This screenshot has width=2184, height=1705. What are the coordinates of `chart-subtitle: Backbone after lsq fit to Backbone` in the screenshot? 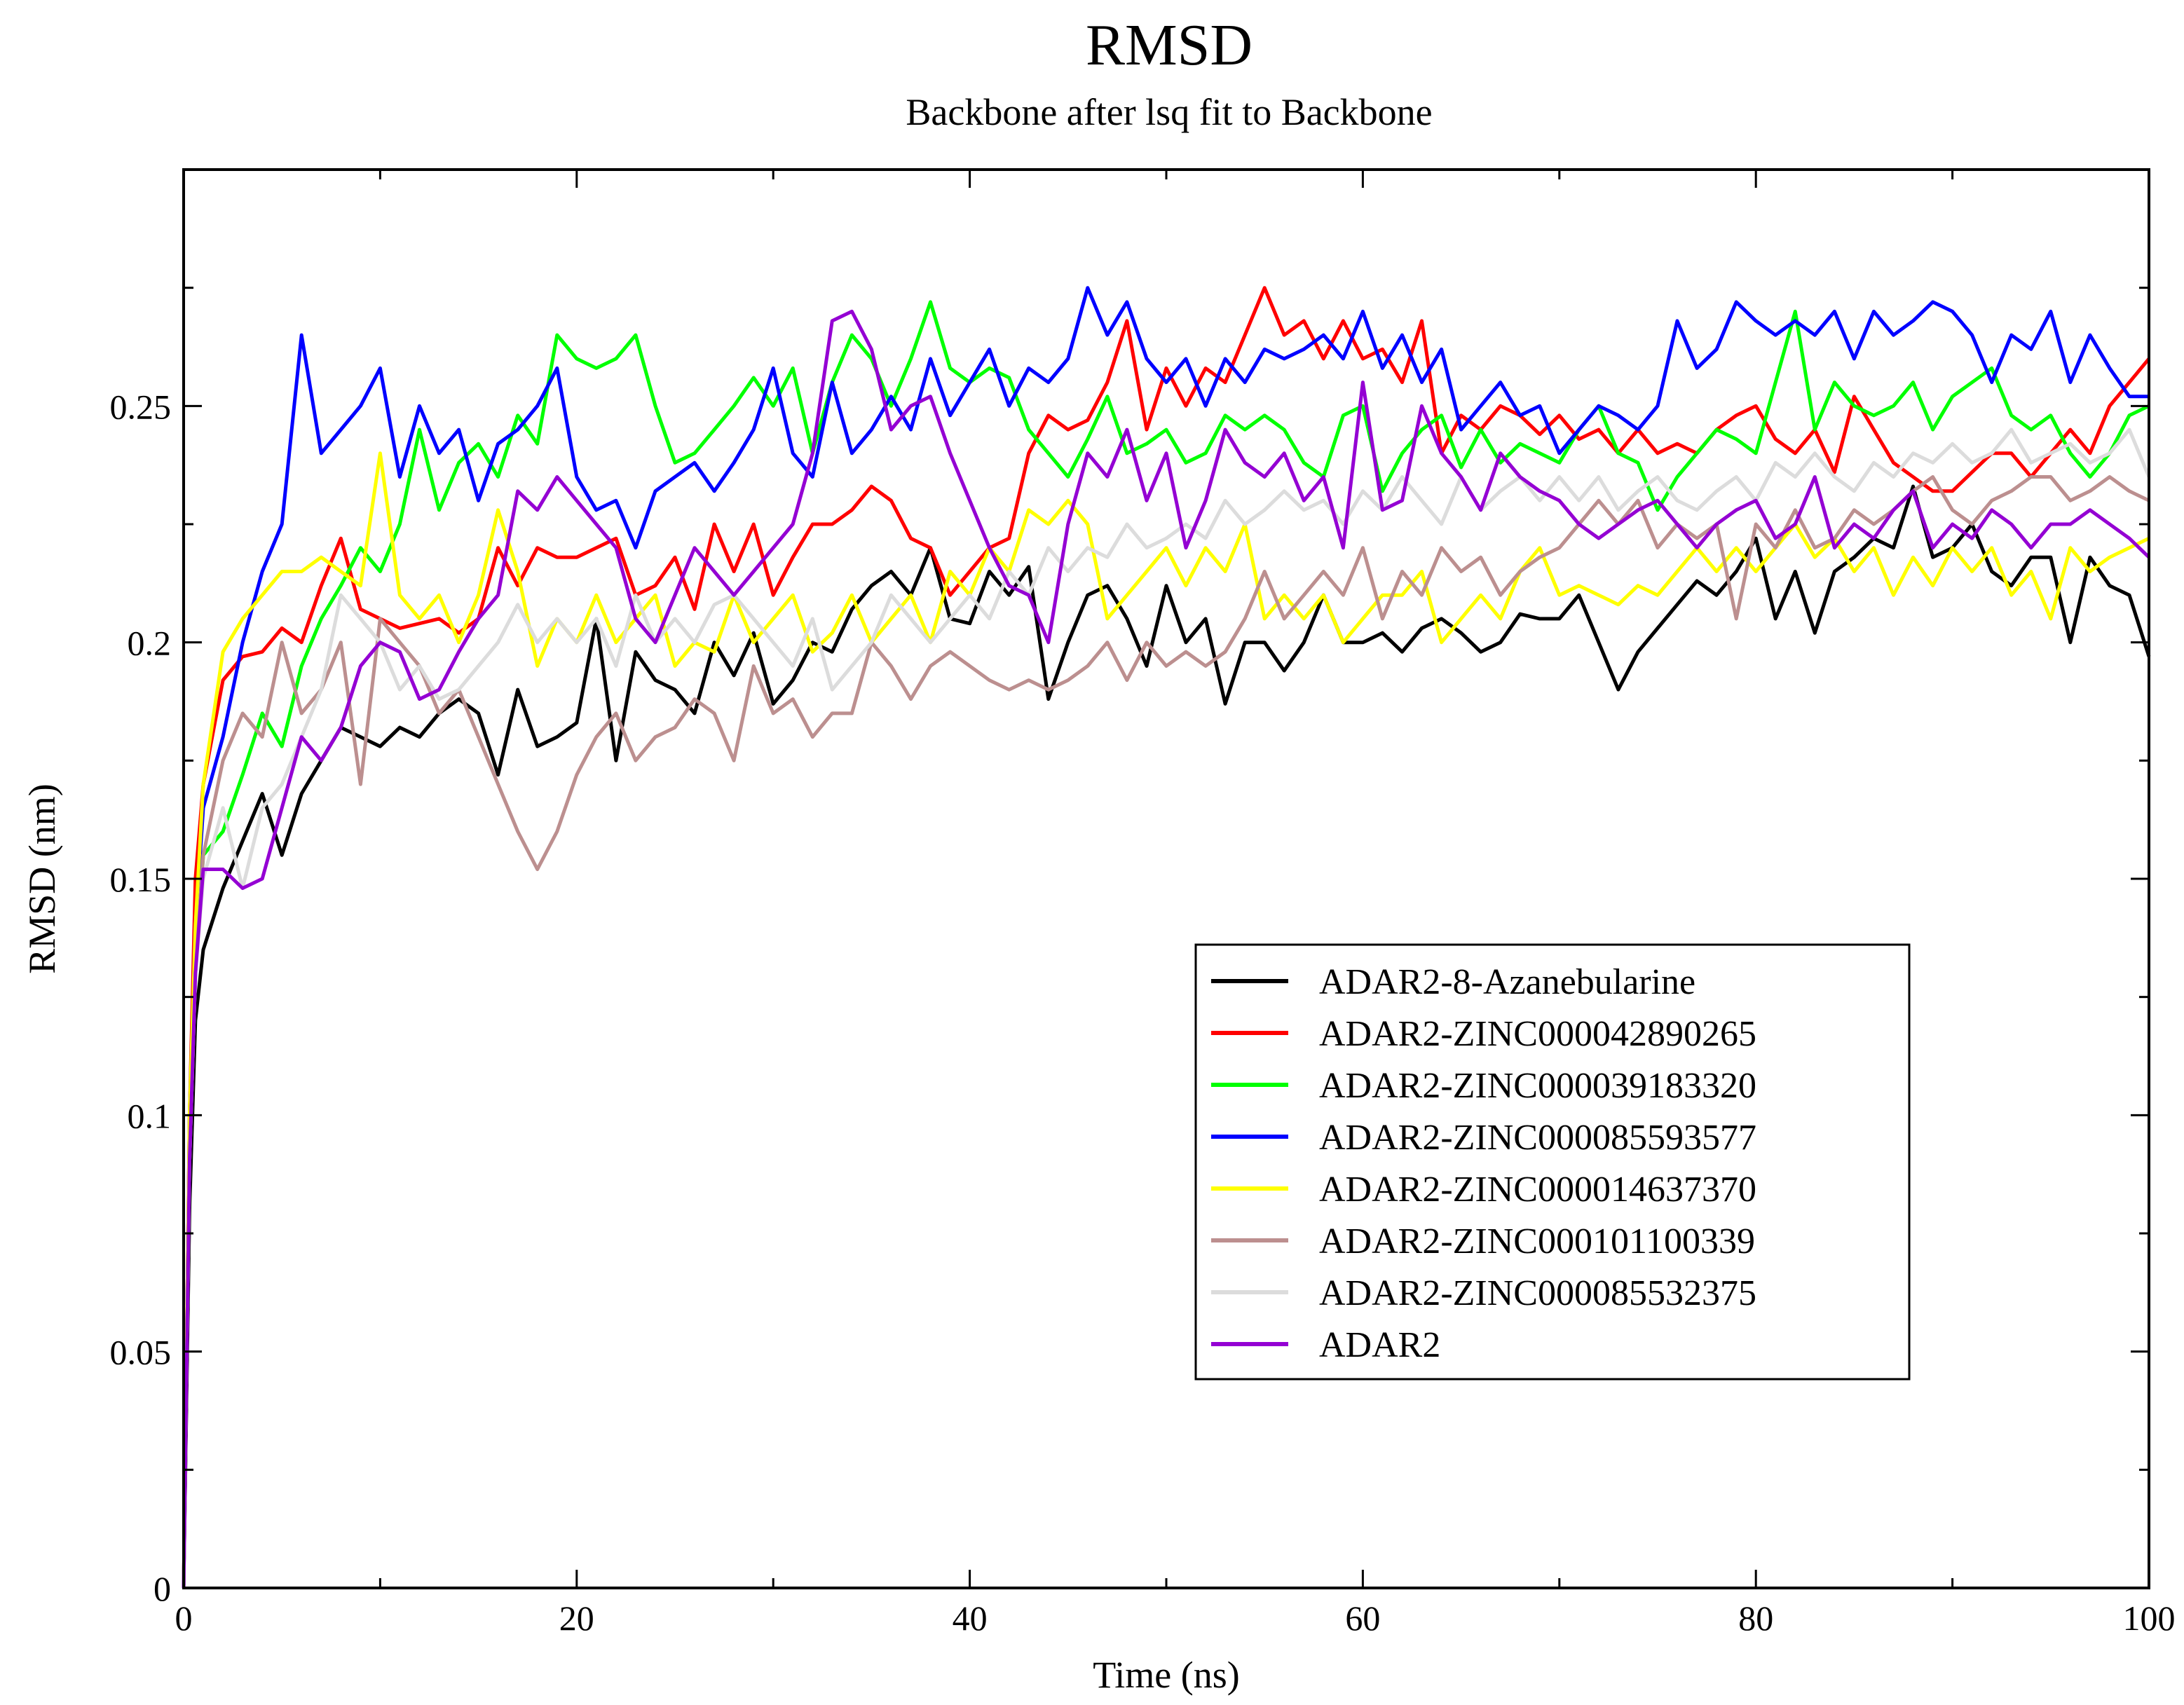 It's located at (1169, 112).